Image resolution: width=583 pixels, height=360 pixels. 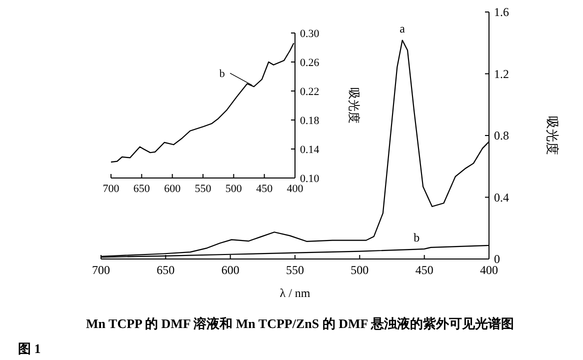 I want to click on y-tick-label: 1.2, so click(x=501, y=73).